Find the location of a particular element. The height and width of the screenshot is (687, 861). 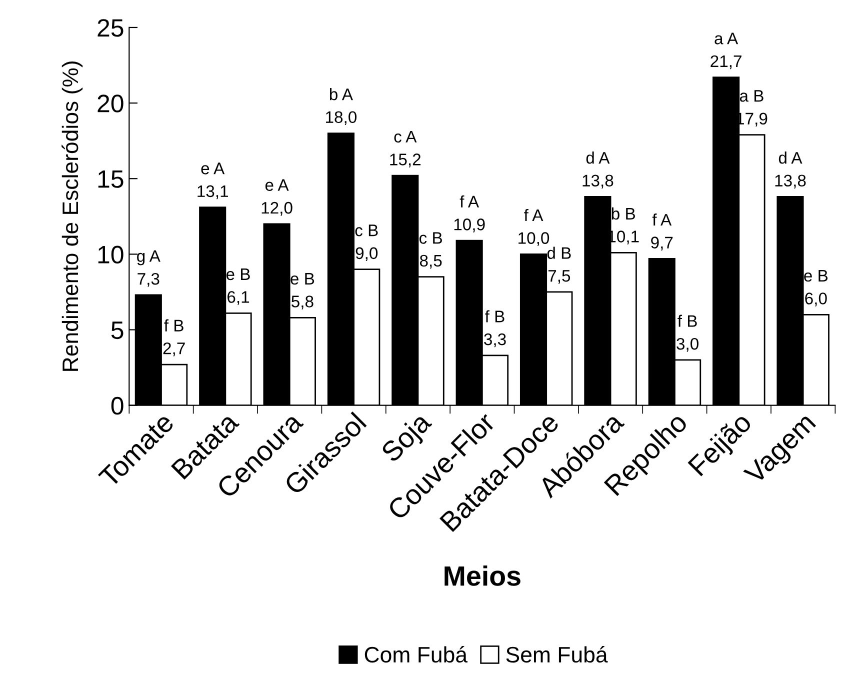

data-label: f A 10,0 is located at coordinates (534, 227).